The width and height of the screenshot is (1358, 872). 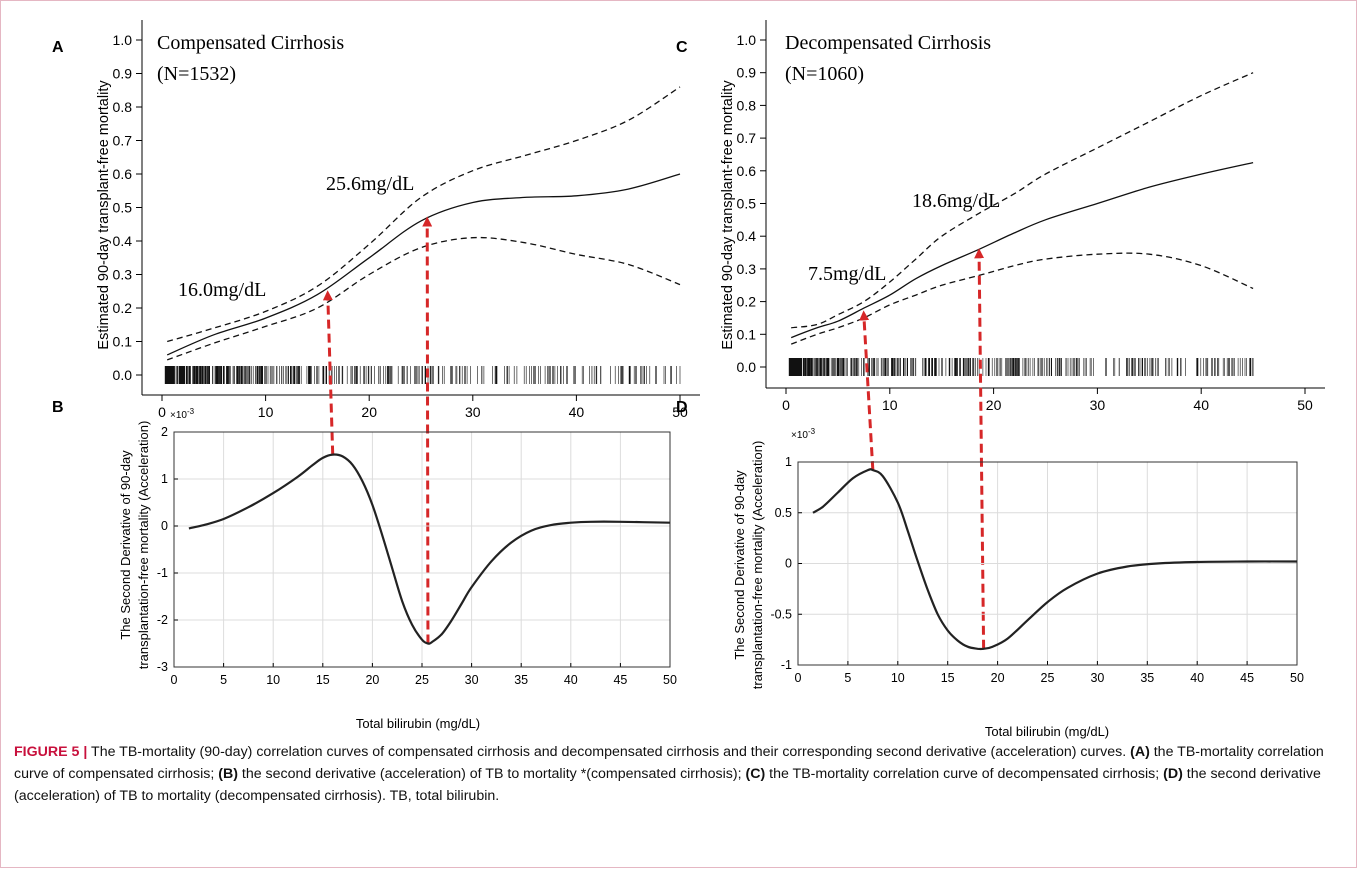 I want to click on panel-c-y-tick-label: 0.7, so click(x=747, y=138).